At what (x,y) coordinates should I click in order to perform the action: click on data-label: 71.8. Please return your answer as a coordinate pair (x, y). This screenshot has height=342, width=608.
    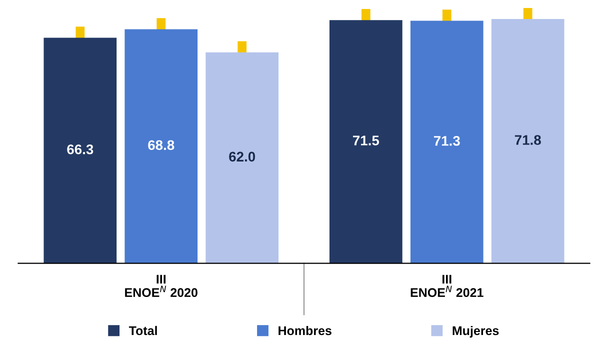
    Looking at the image, I should click on (527, 140).